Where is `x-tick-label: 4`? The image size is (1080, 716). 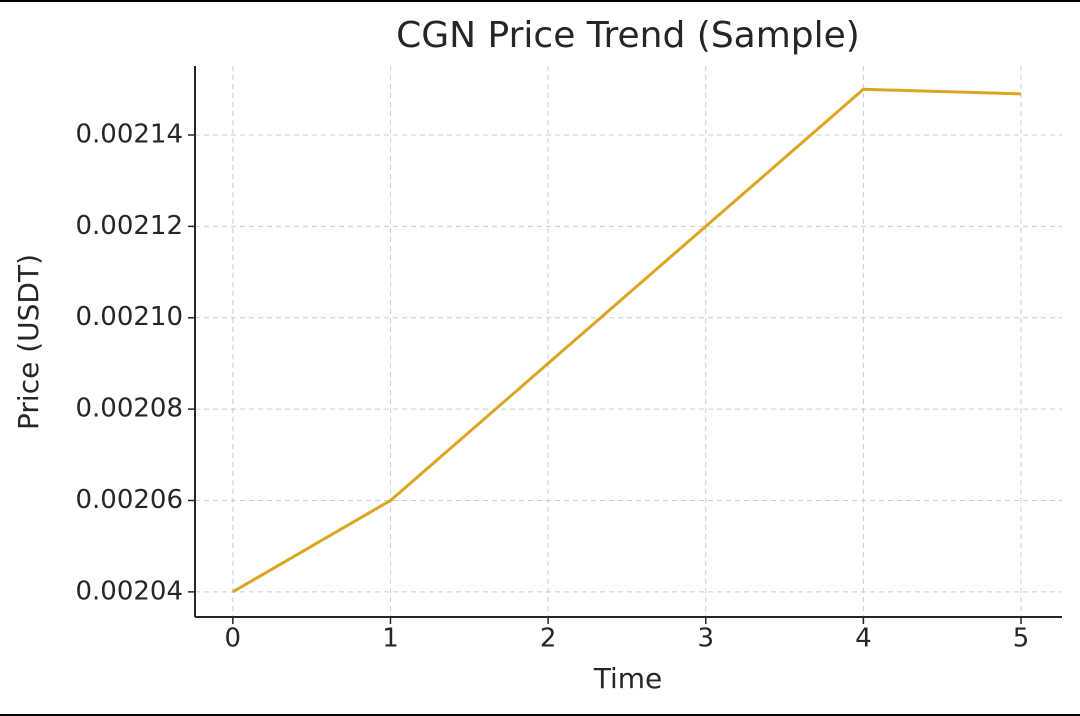
x-tick-label: 4 is located at coordinates (863, 639).